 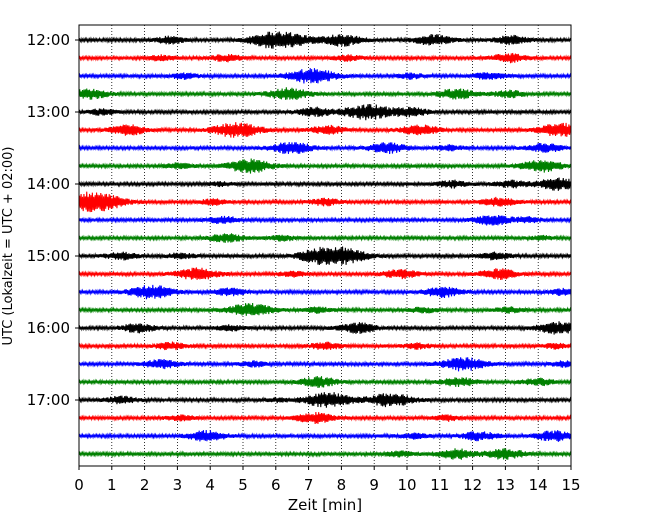 I want to click on x-tick-label: 4, so click(x=210, y=485).